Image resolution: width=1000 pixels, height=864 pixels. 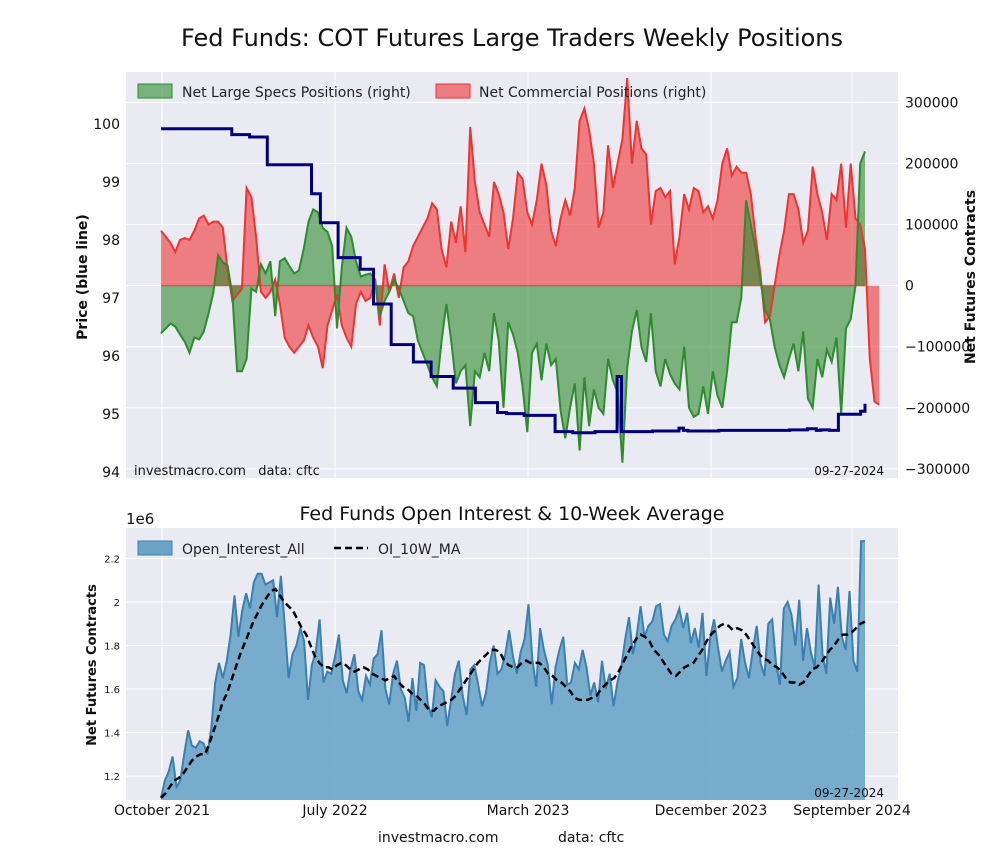 What do you see at coordinates (528, 811) in the screenshot?
I see `x-tick-label: March 2023` at bounding box center [528, 811].